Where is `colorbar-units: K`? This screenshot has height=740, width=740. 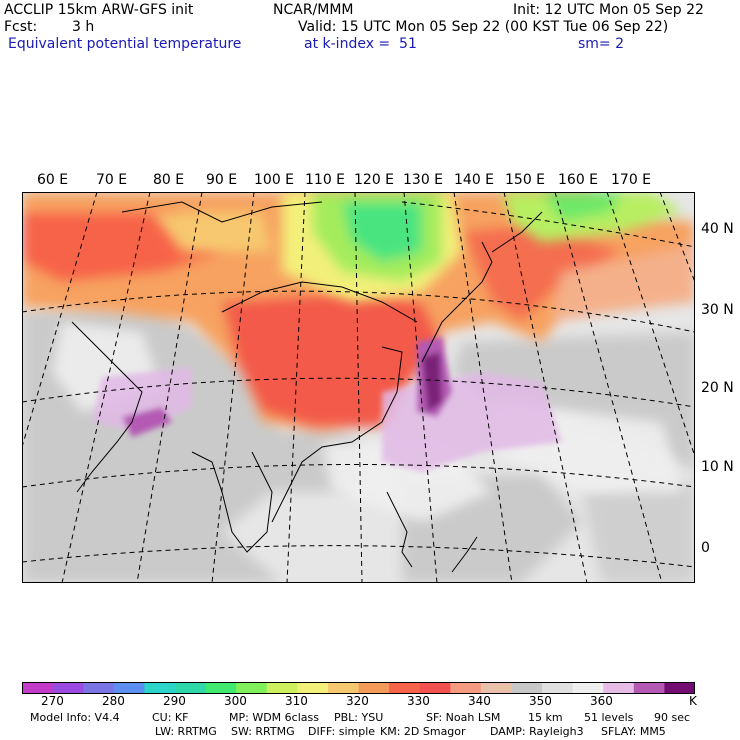 colorbar-units: K is located at coordinates (693, 701).